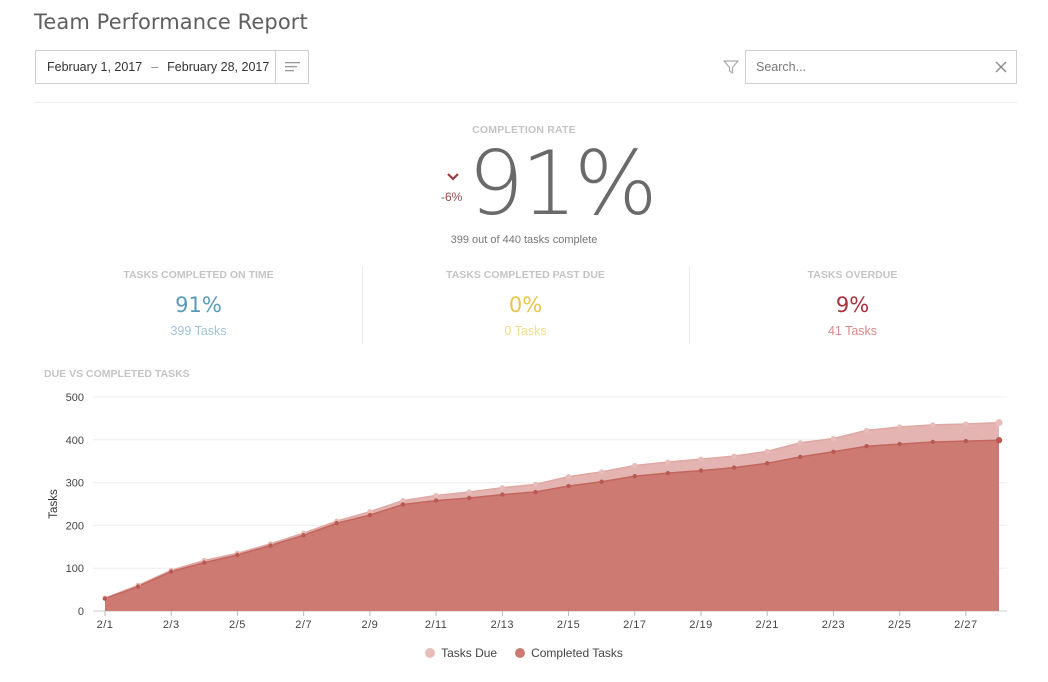 The image size is (1048, 682). Describe the element at coordinates (767, 625) in the screenshot. I see `x-tick-label: 2/21` at that location.